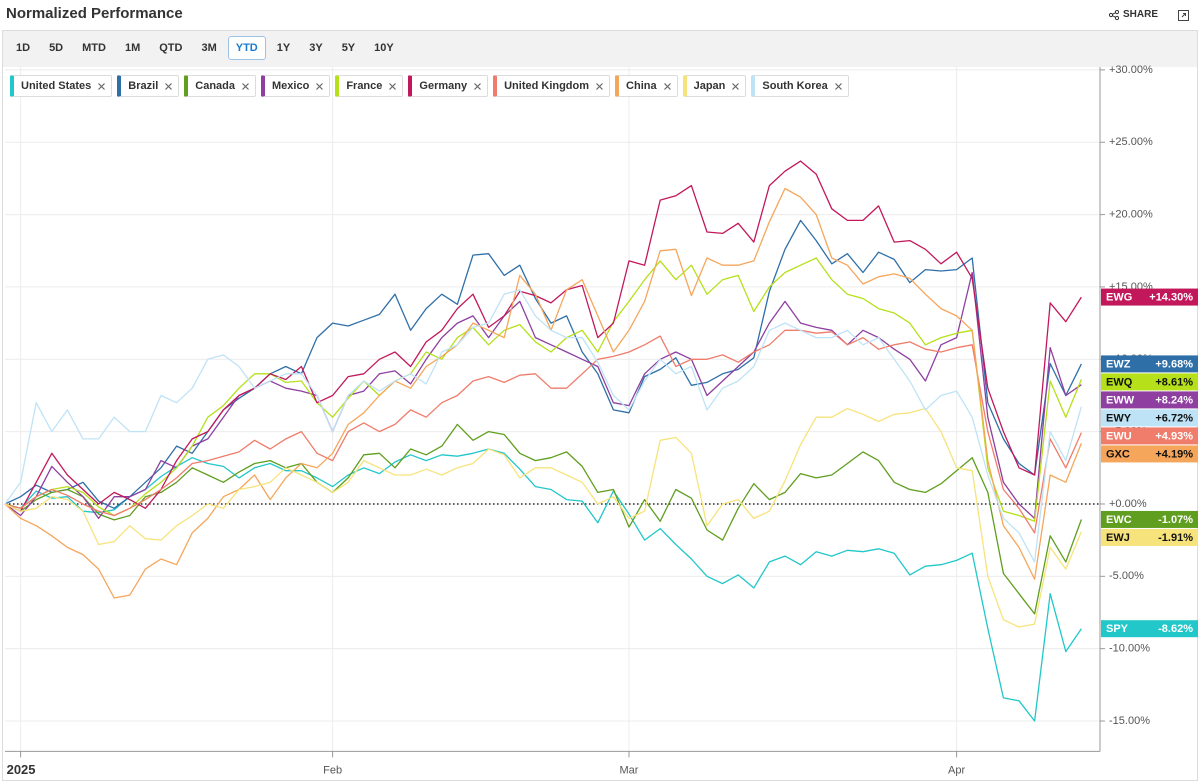 The height and width of the screenshot is (782, 1199). Describe the element at coordinates (132, 48) in the screenshot. I see `range-button: 1M` at that location.